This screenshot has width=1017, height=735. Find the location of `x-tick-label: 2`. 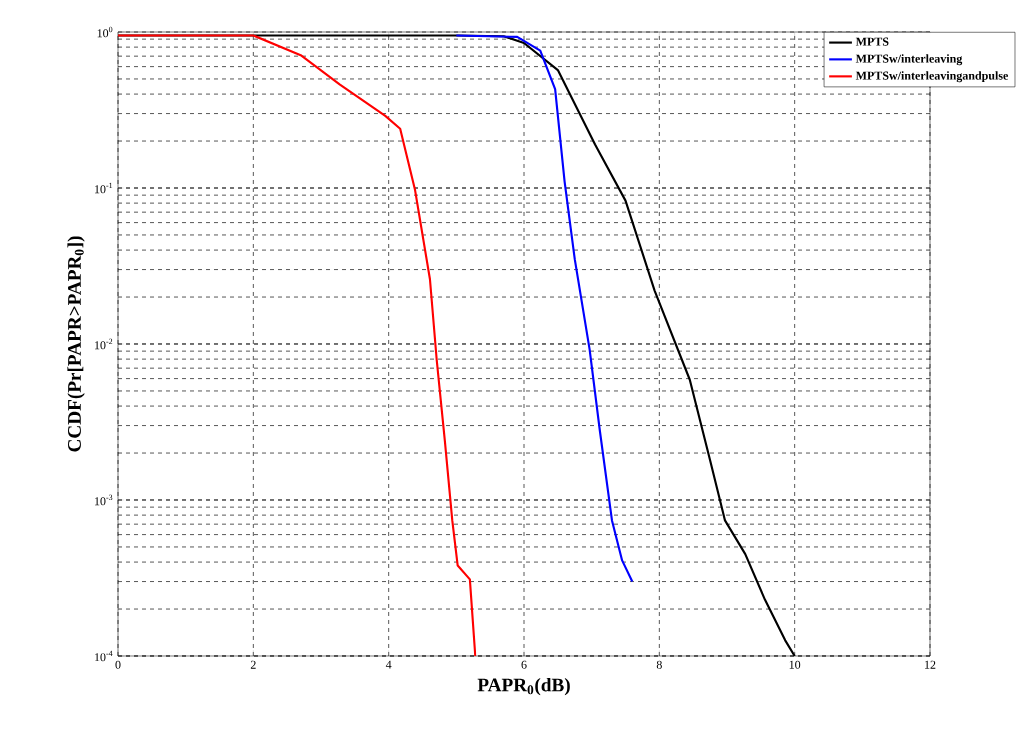

x-tick-label: 2 is located at coordinates (253, 664).